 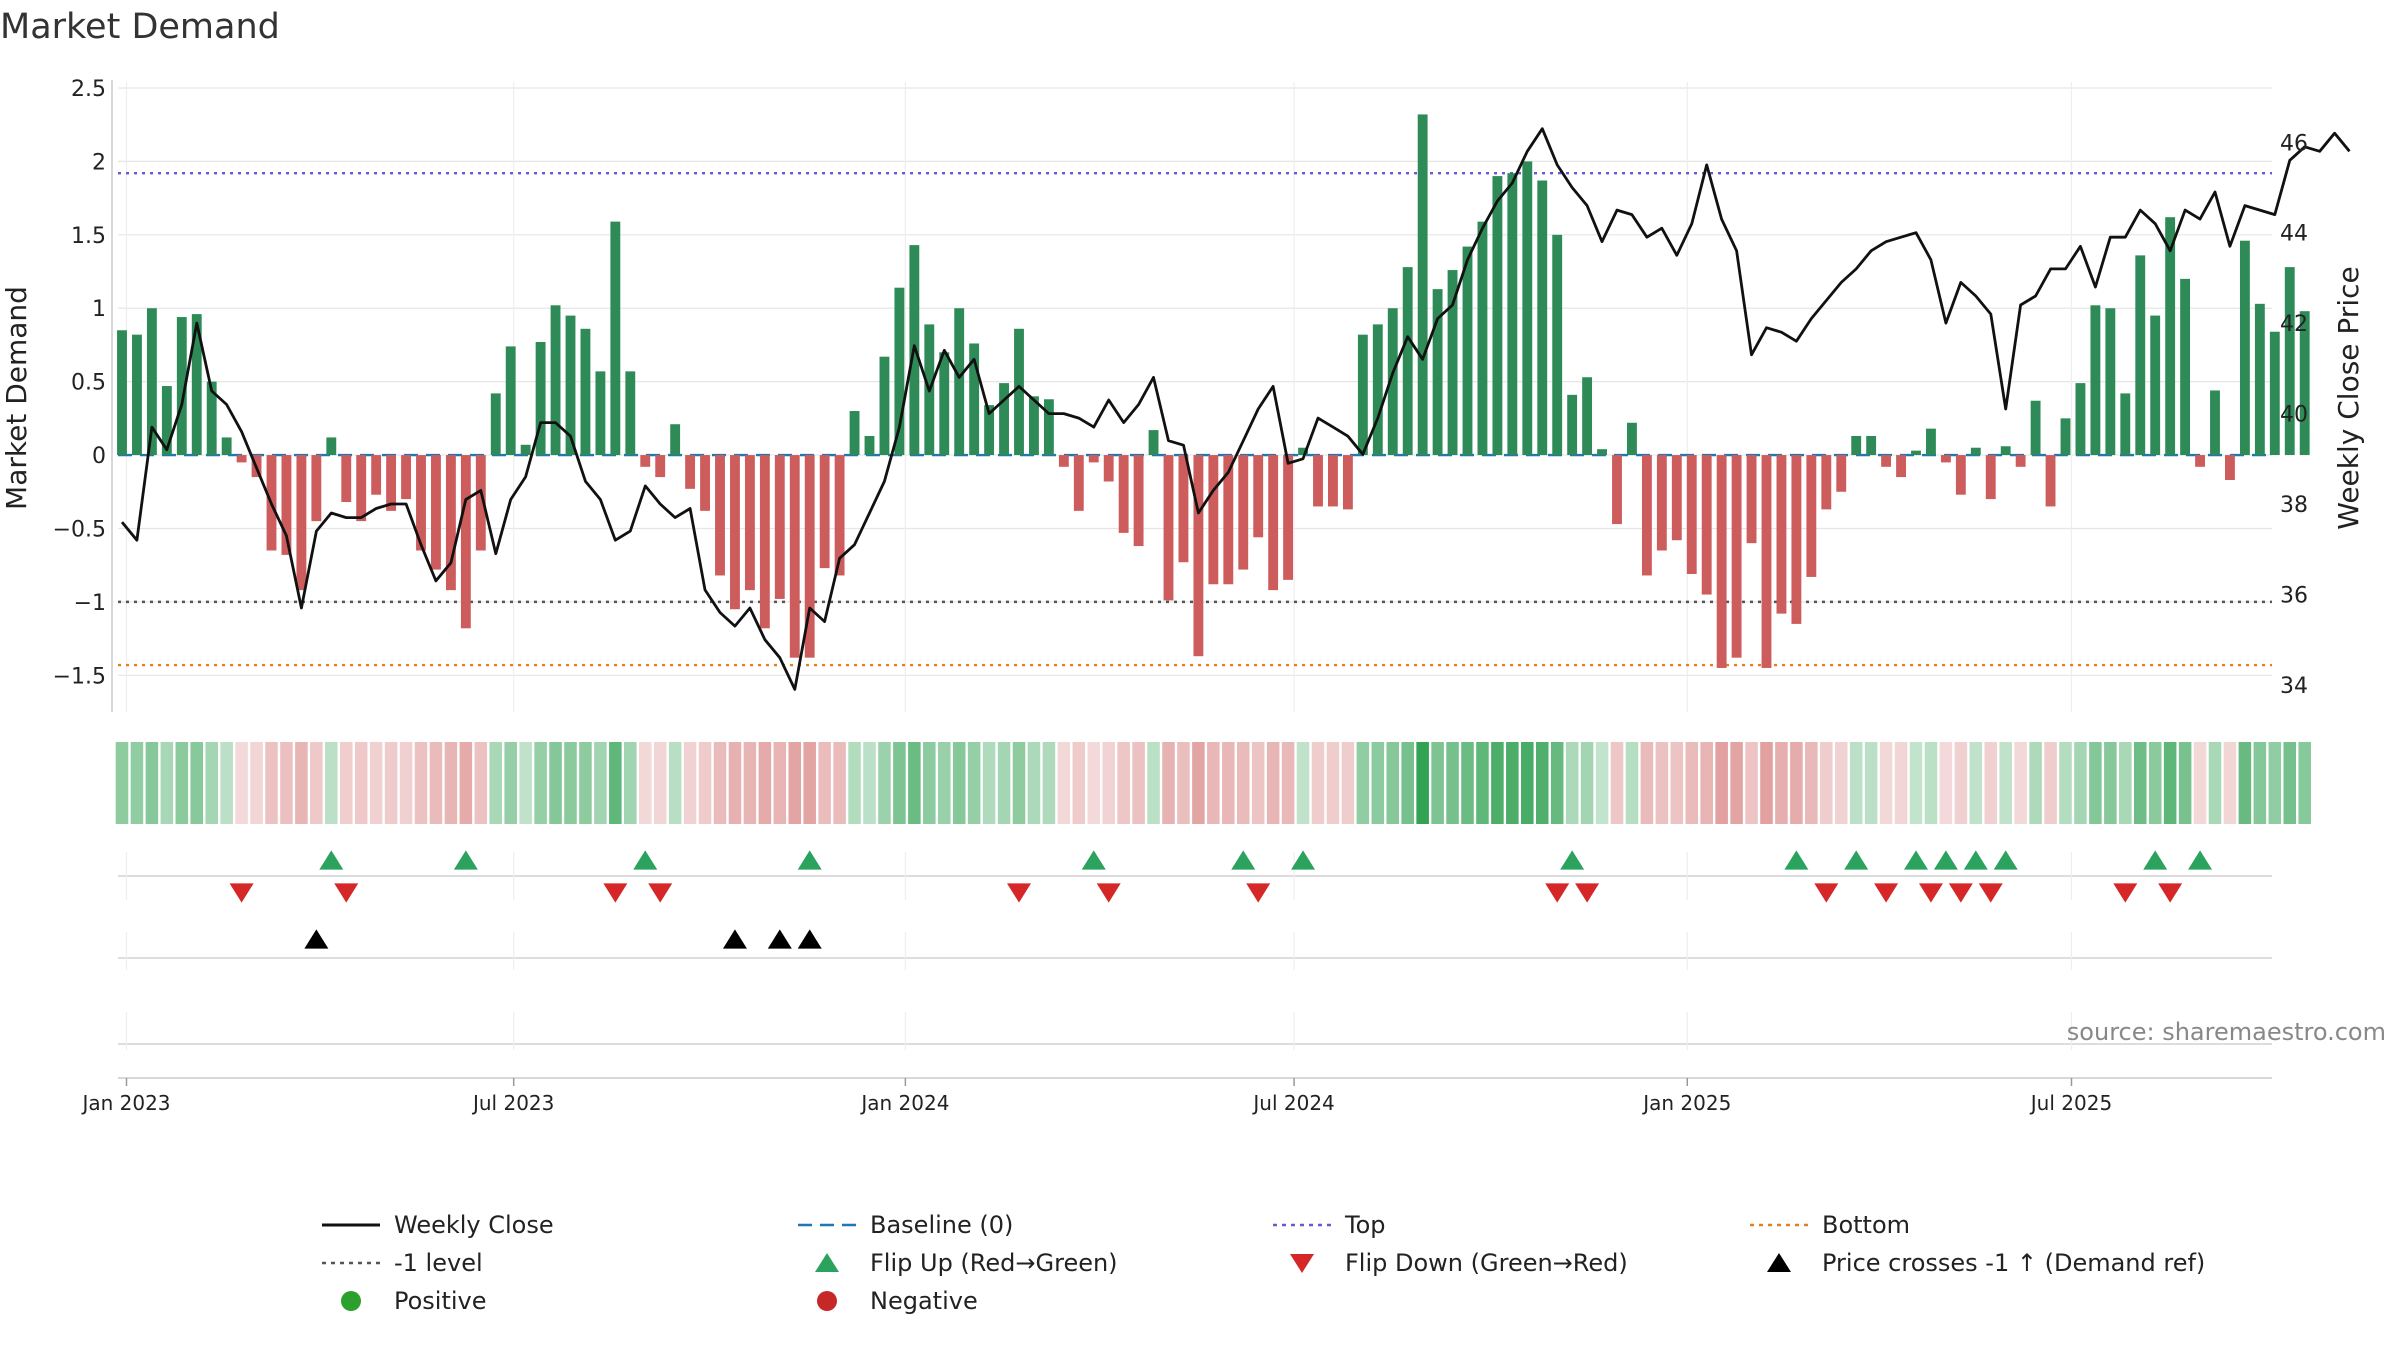 I want to click on price-cross-marker, so click(x=316, y=939).